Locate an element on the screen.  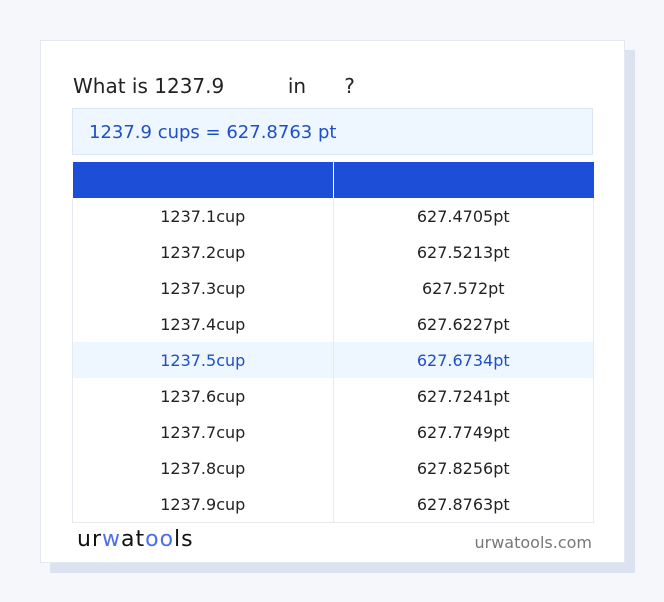
pt-cell: 627.4705pt is located at coordinates (463, 216).